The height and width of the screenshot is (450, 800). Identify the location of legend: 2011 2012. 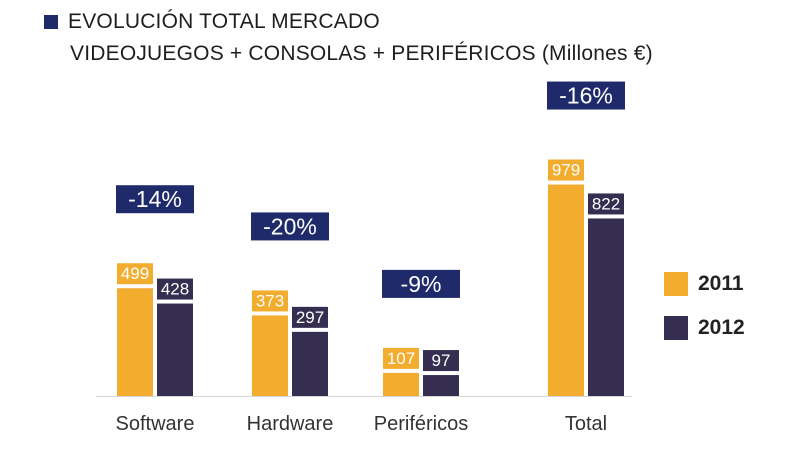
(704, 306).